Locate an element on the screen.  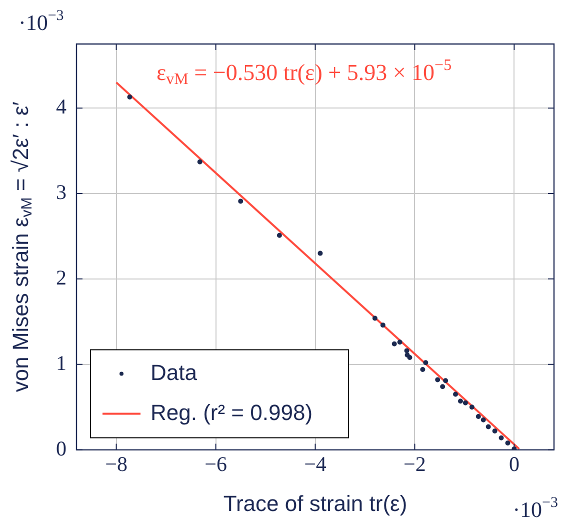
x-tick-label: −8 is located at coordinates (116, 464).